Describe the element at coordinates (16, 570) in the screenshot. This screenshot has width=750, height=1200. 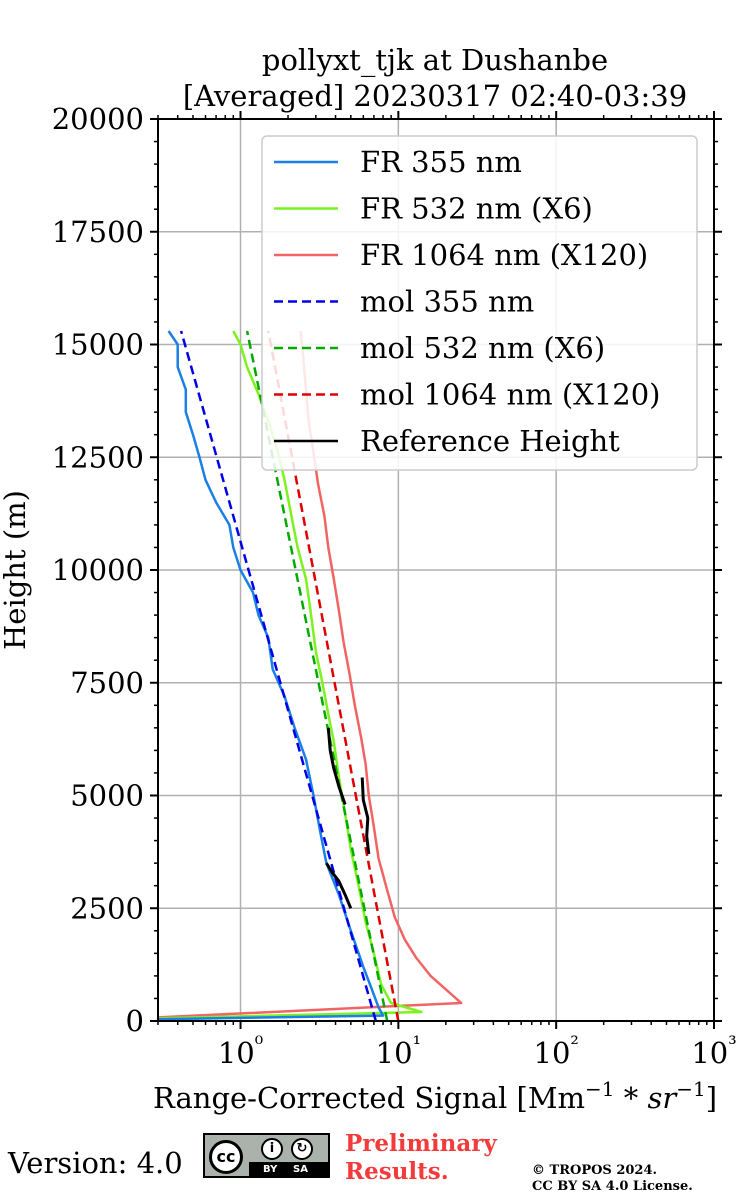
I see `y-axis-label: Height (m)` at that location.